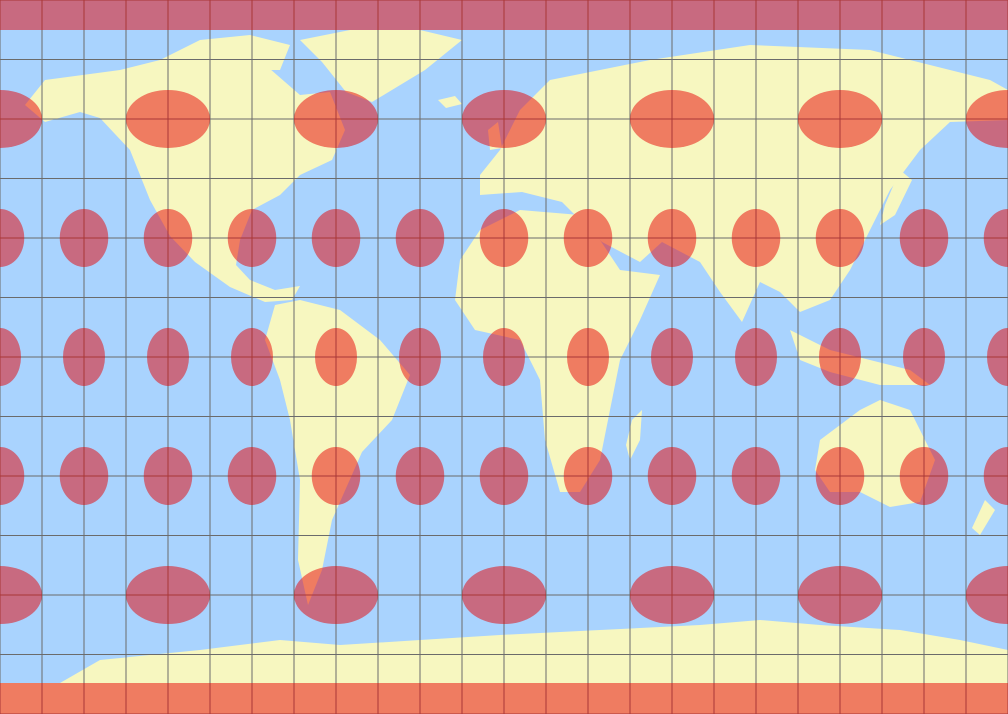  What do you see at coordinates (185, 176) in the screenshot?
I see `north-america` at bounding box center [185, 176].